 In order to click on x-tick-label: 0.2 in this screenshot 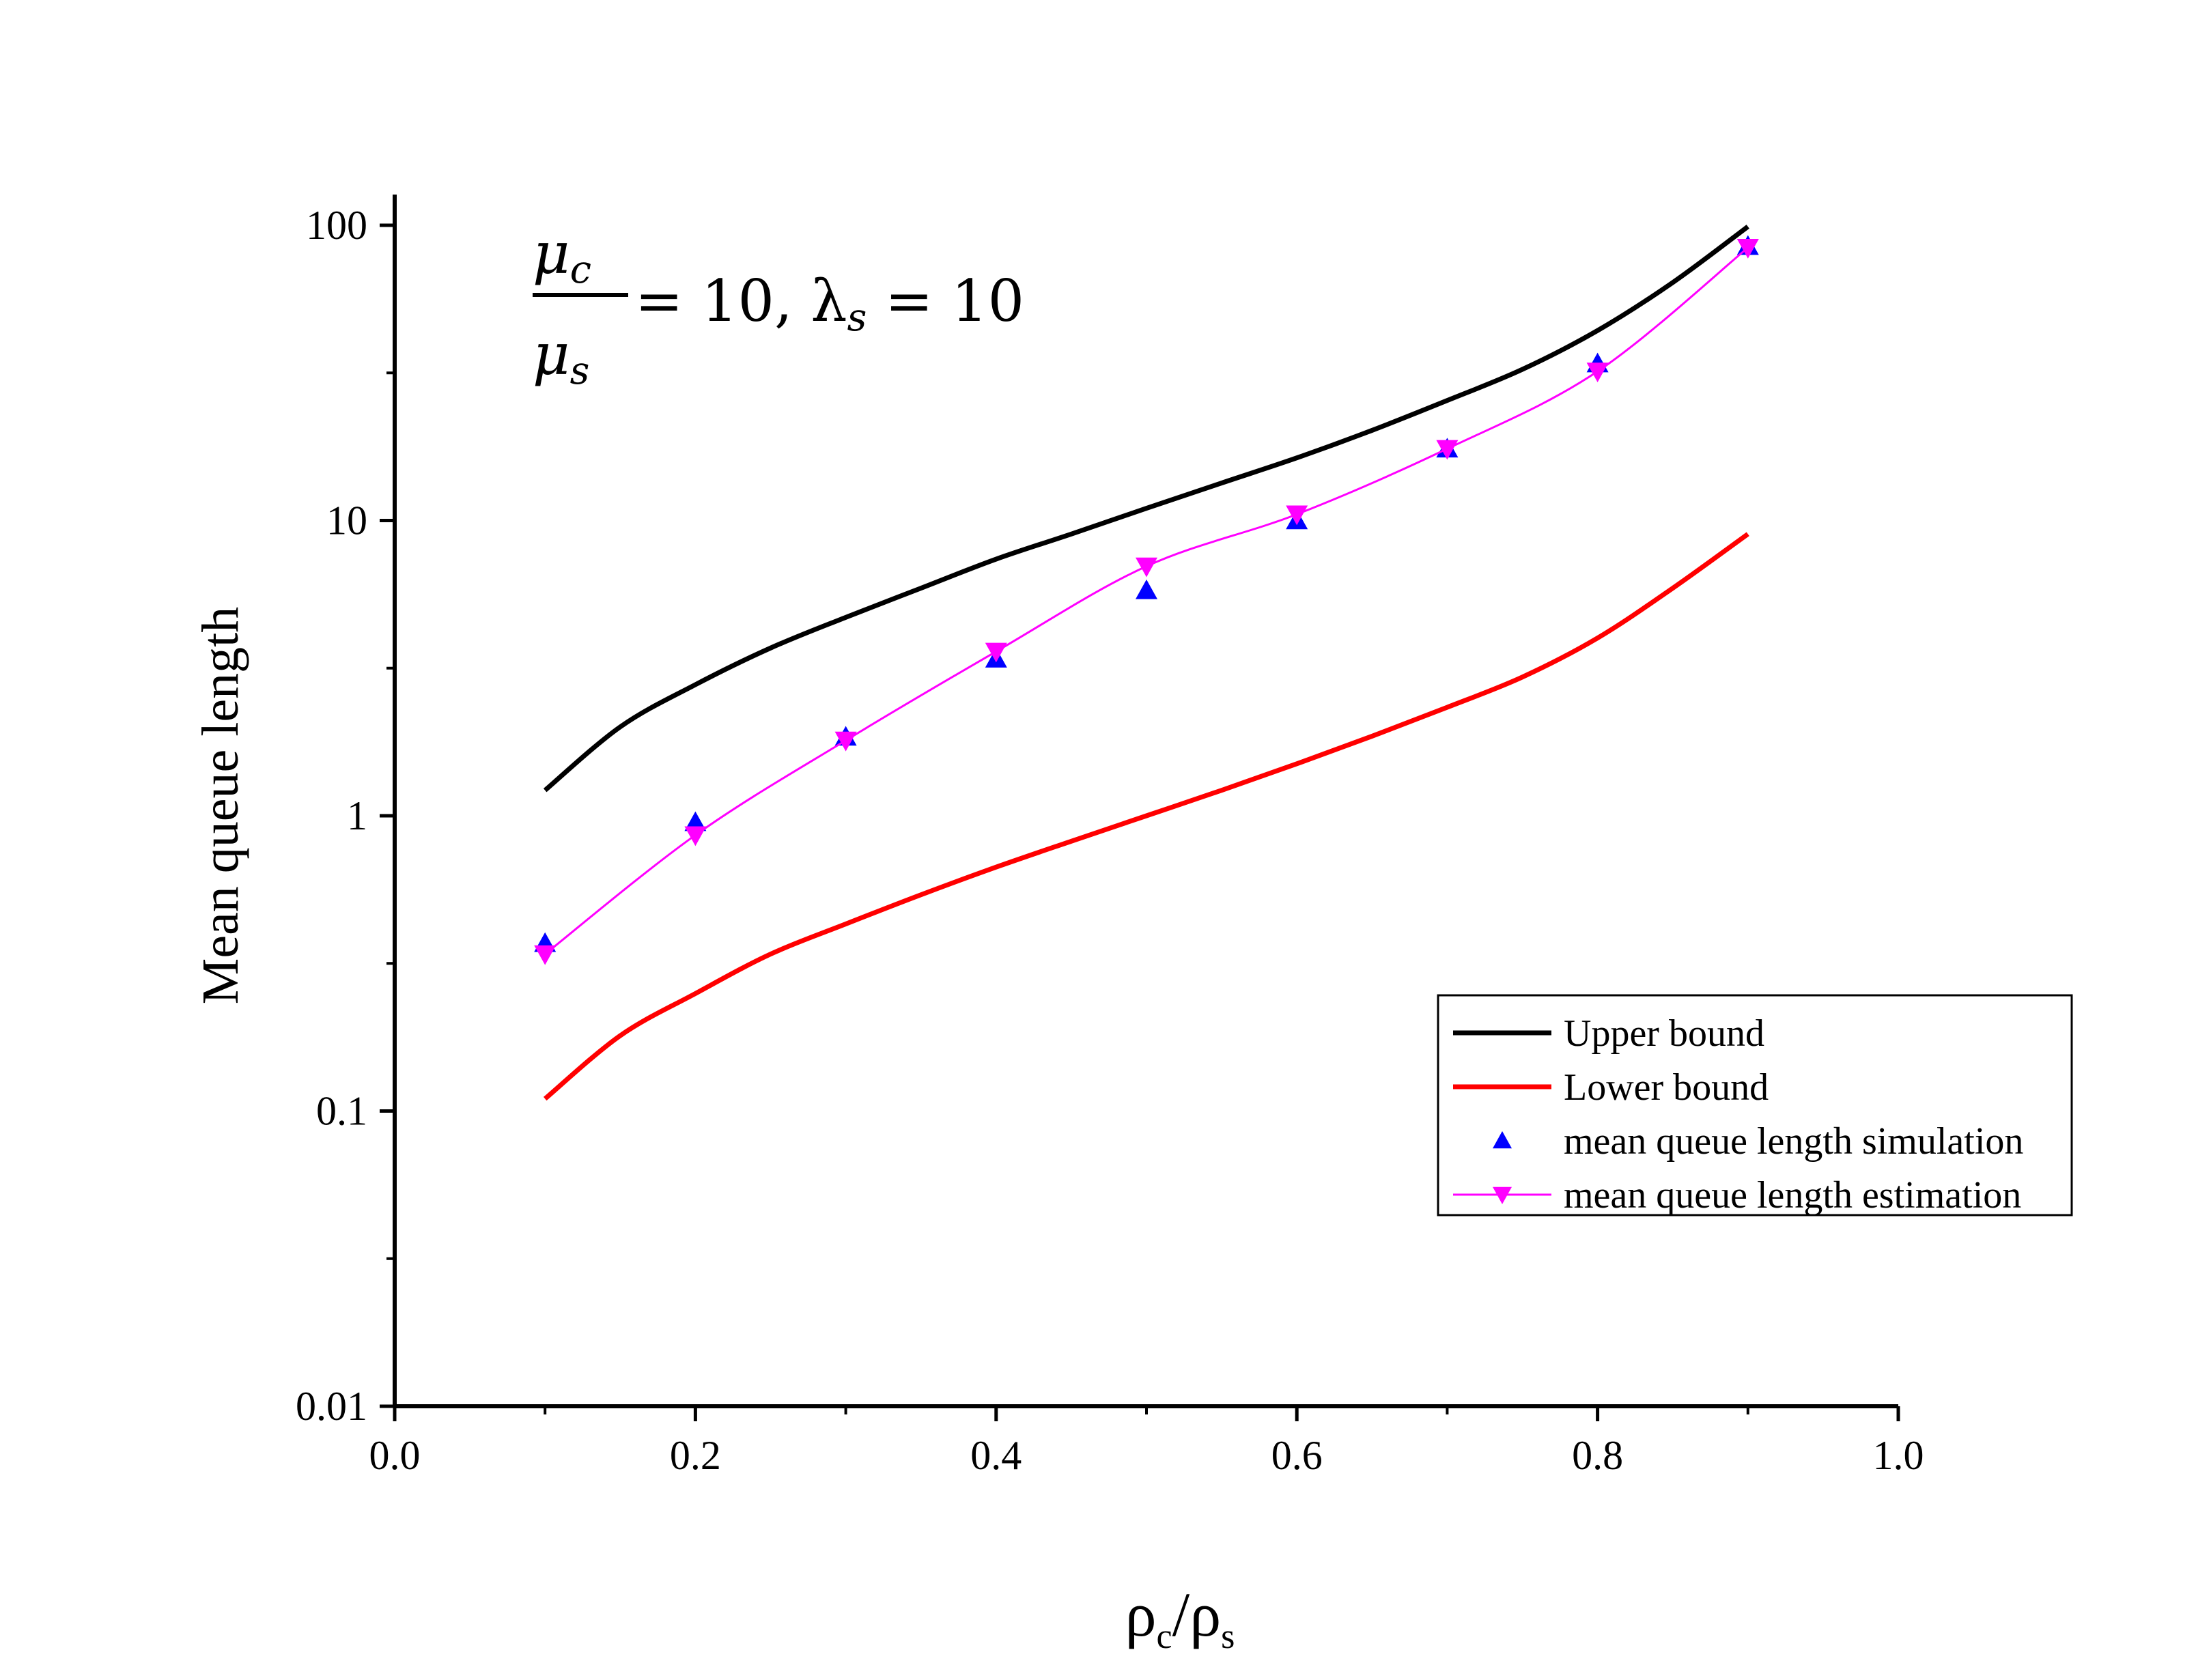, I will do `click(695, 1455)`.